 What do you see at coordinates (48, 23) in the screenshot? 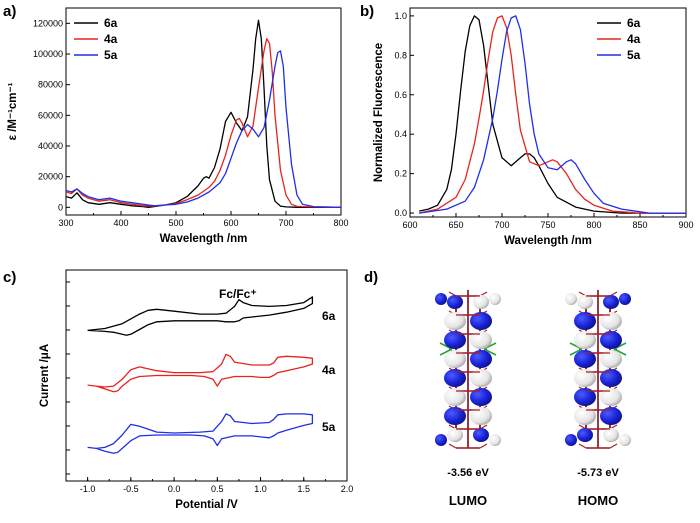
I see `y-tick-label: 120000` at bounding box center [48, 23].